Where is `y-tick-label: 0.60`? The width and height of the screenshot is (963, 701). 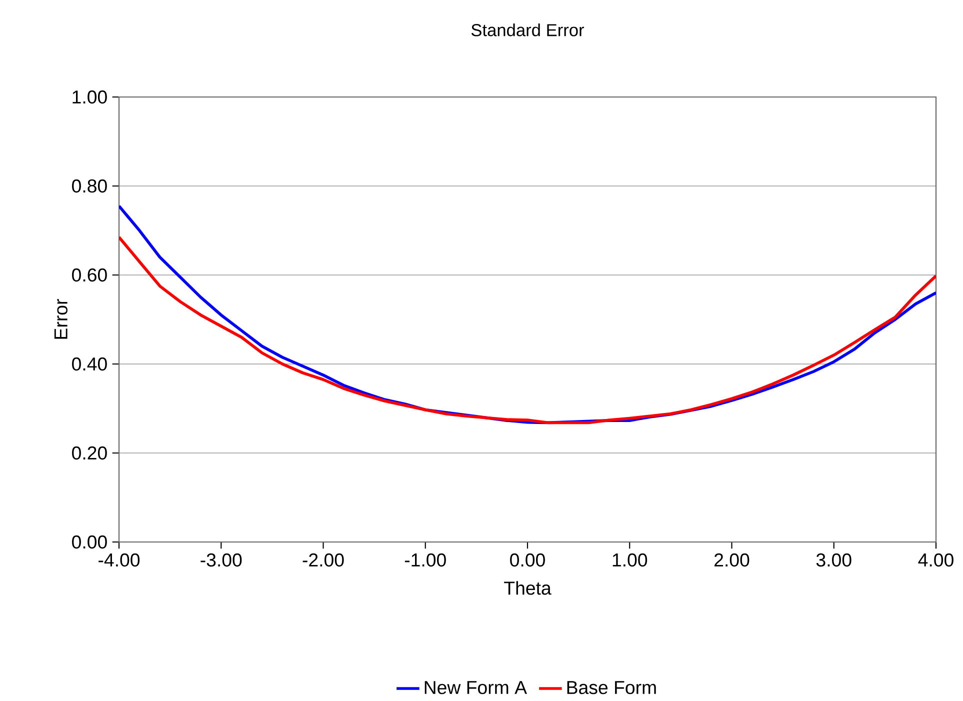 y-tick-label: 0.60 is located at coordinates (89, 275).